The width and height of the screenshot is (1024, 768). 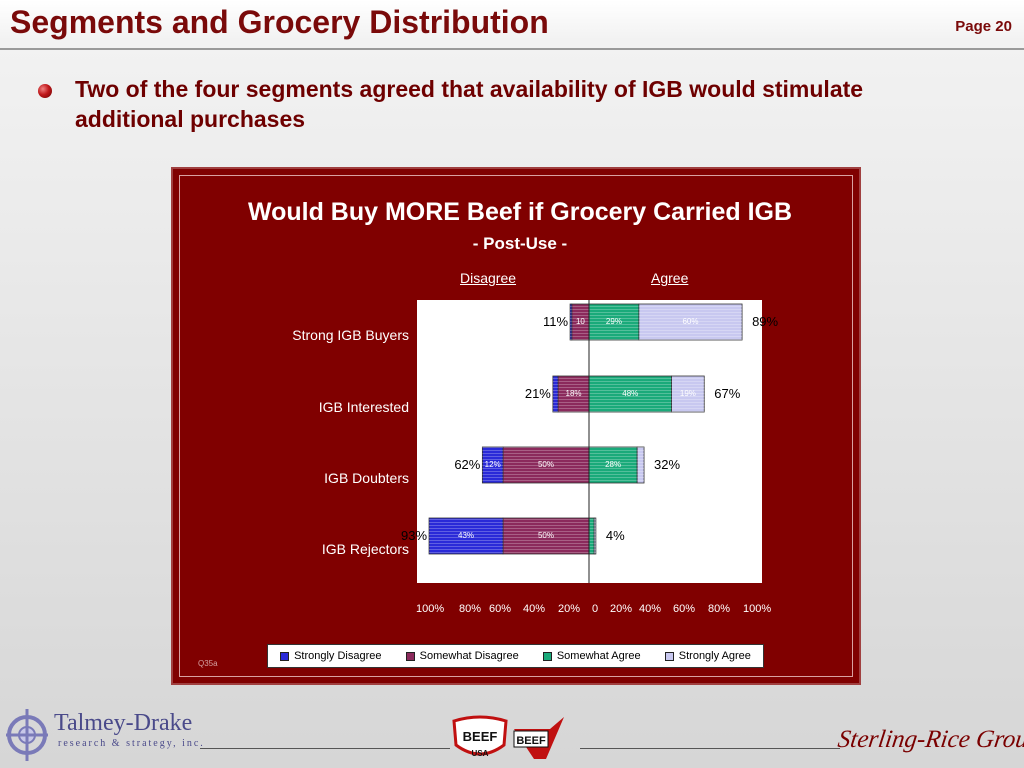 I want to click on category-label-igb-interested: IGB Interested, so click(x=363, y=407).